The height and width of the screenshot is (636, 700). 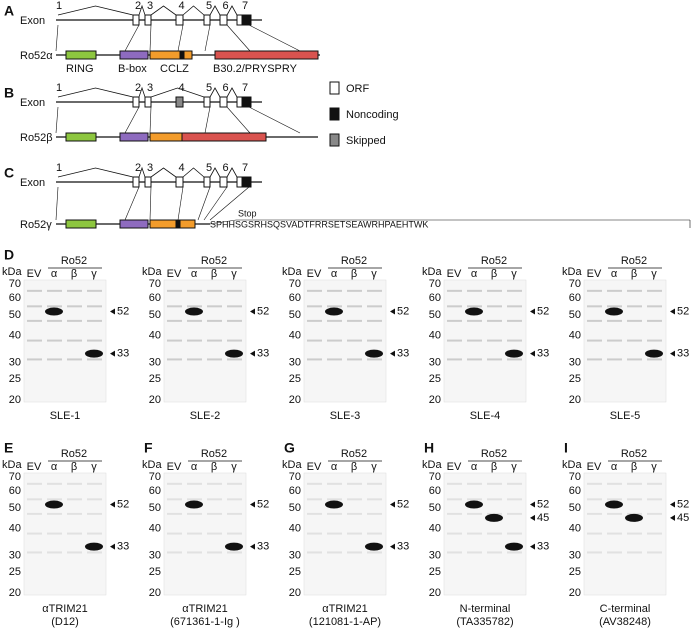 What do you see at coordinates (81, 137) in the screenshot?
I see `ring-domain` at bounding box center [81, 137].